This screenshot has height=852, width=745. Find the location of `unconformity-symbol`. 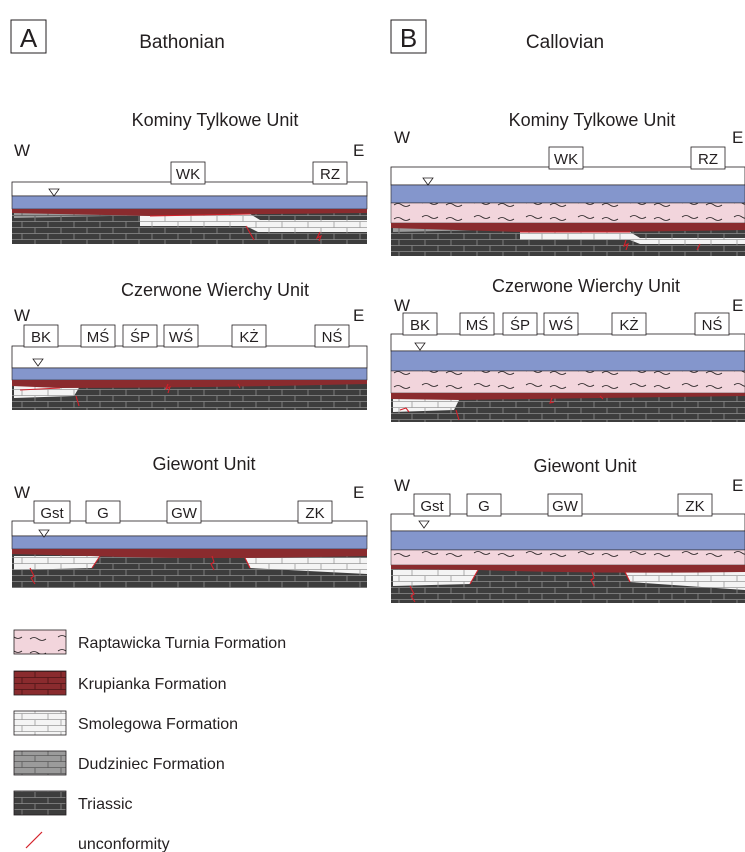

unconformity-symbol is located at coordinates (34, 840).